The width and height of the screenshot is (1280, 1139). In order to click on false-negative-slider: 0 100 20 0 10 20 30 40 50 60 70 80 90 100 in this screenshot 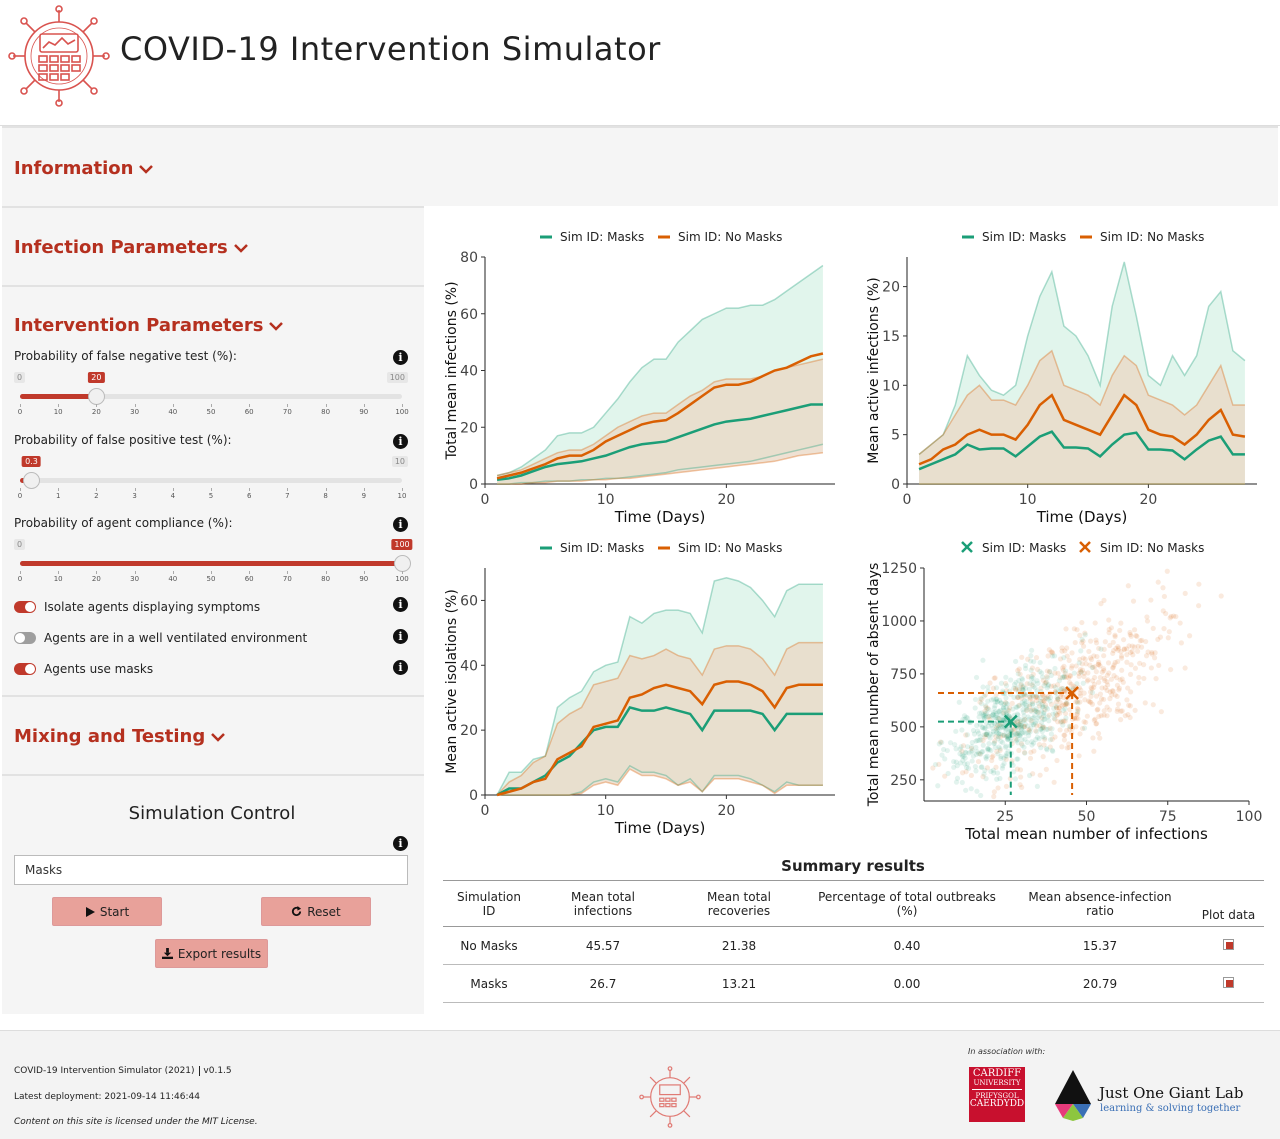, I will do `click(211, 395)`.